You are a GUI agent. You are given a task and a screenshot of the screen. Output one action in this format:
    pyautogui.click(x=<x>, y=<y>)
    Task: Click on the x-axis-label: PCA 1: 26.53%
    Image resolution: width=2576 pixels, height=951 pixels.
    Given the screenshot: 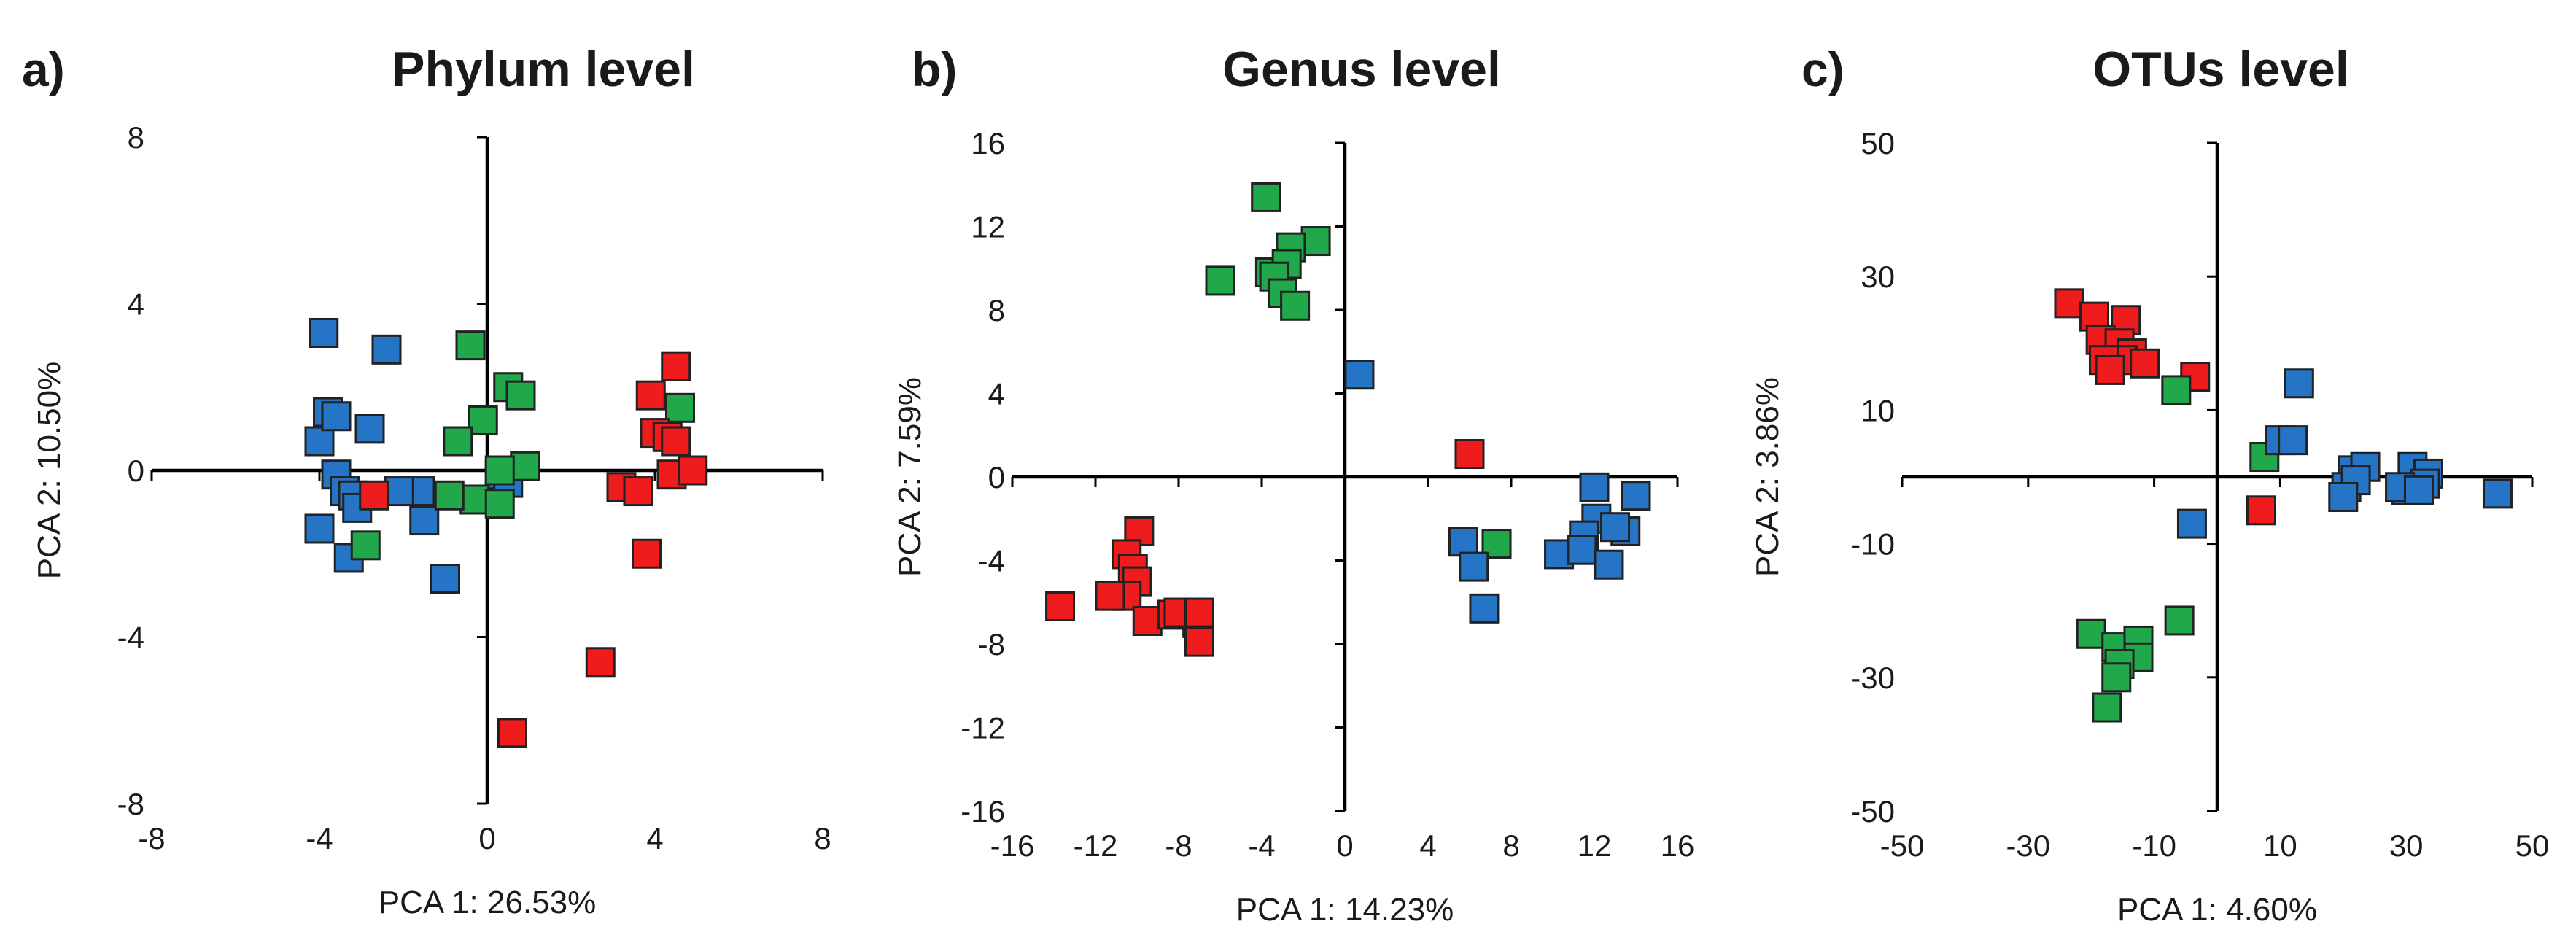 What is the action you would take?
    pyautogui.click(x=487, y=902)
    